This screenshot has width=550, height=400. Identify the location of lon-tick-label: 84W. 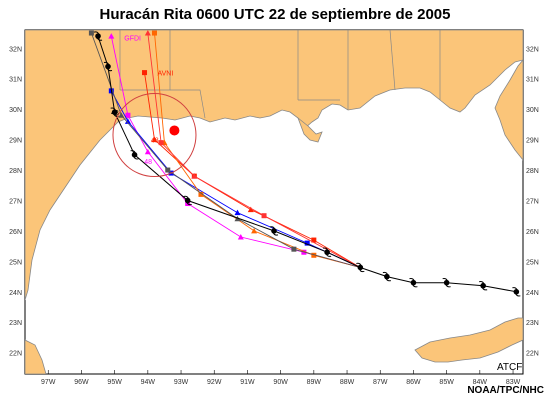
(480, 382).